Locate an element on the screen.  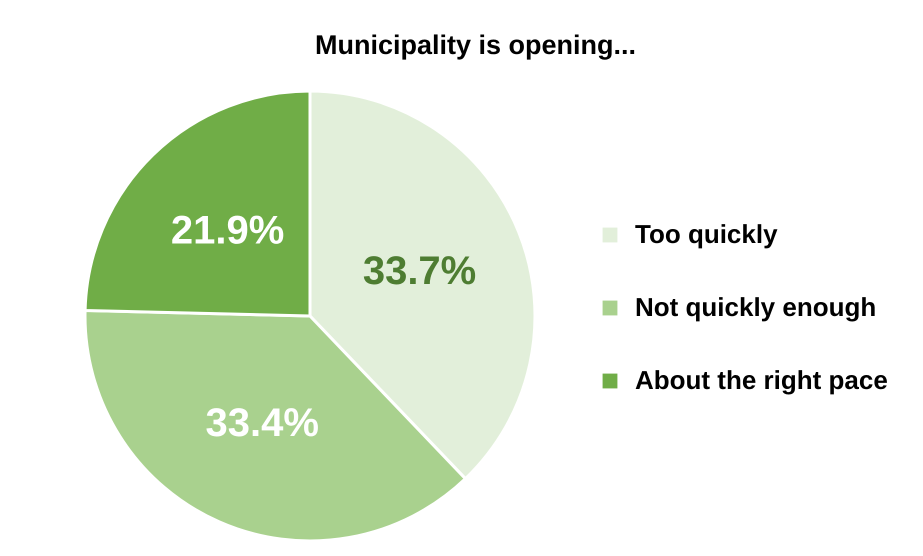
legend-label: Too quickly is located at coordinates (706, 234).